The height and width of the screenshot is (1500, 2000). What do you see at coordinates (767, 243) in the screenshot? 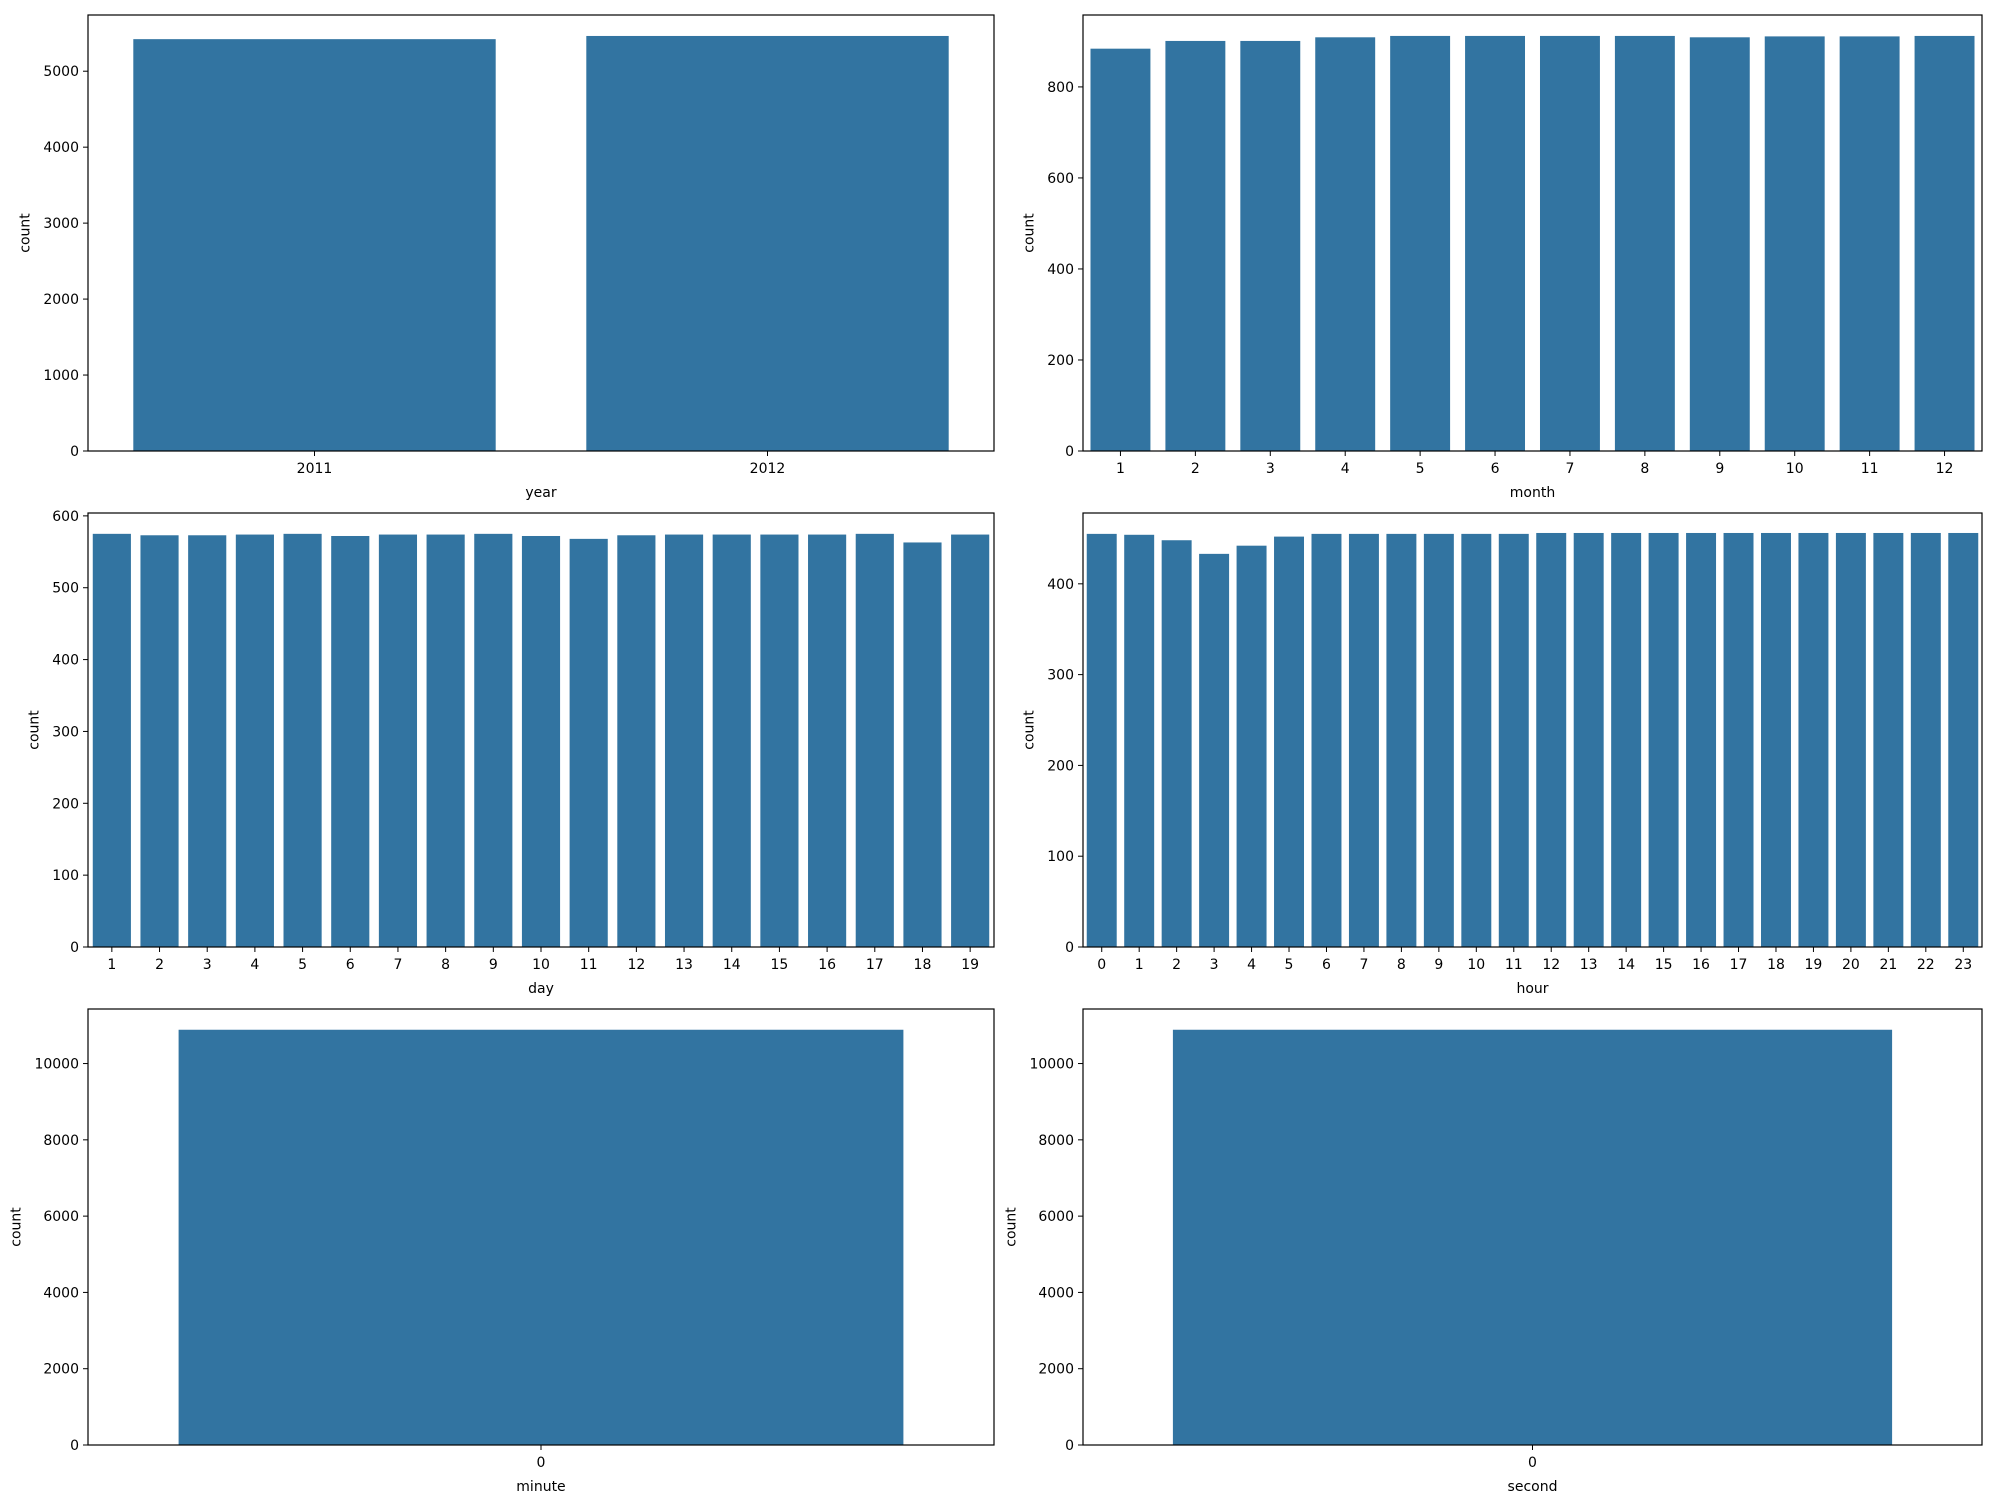
I see `bar-year-2012` at bounding box center [767, 243].